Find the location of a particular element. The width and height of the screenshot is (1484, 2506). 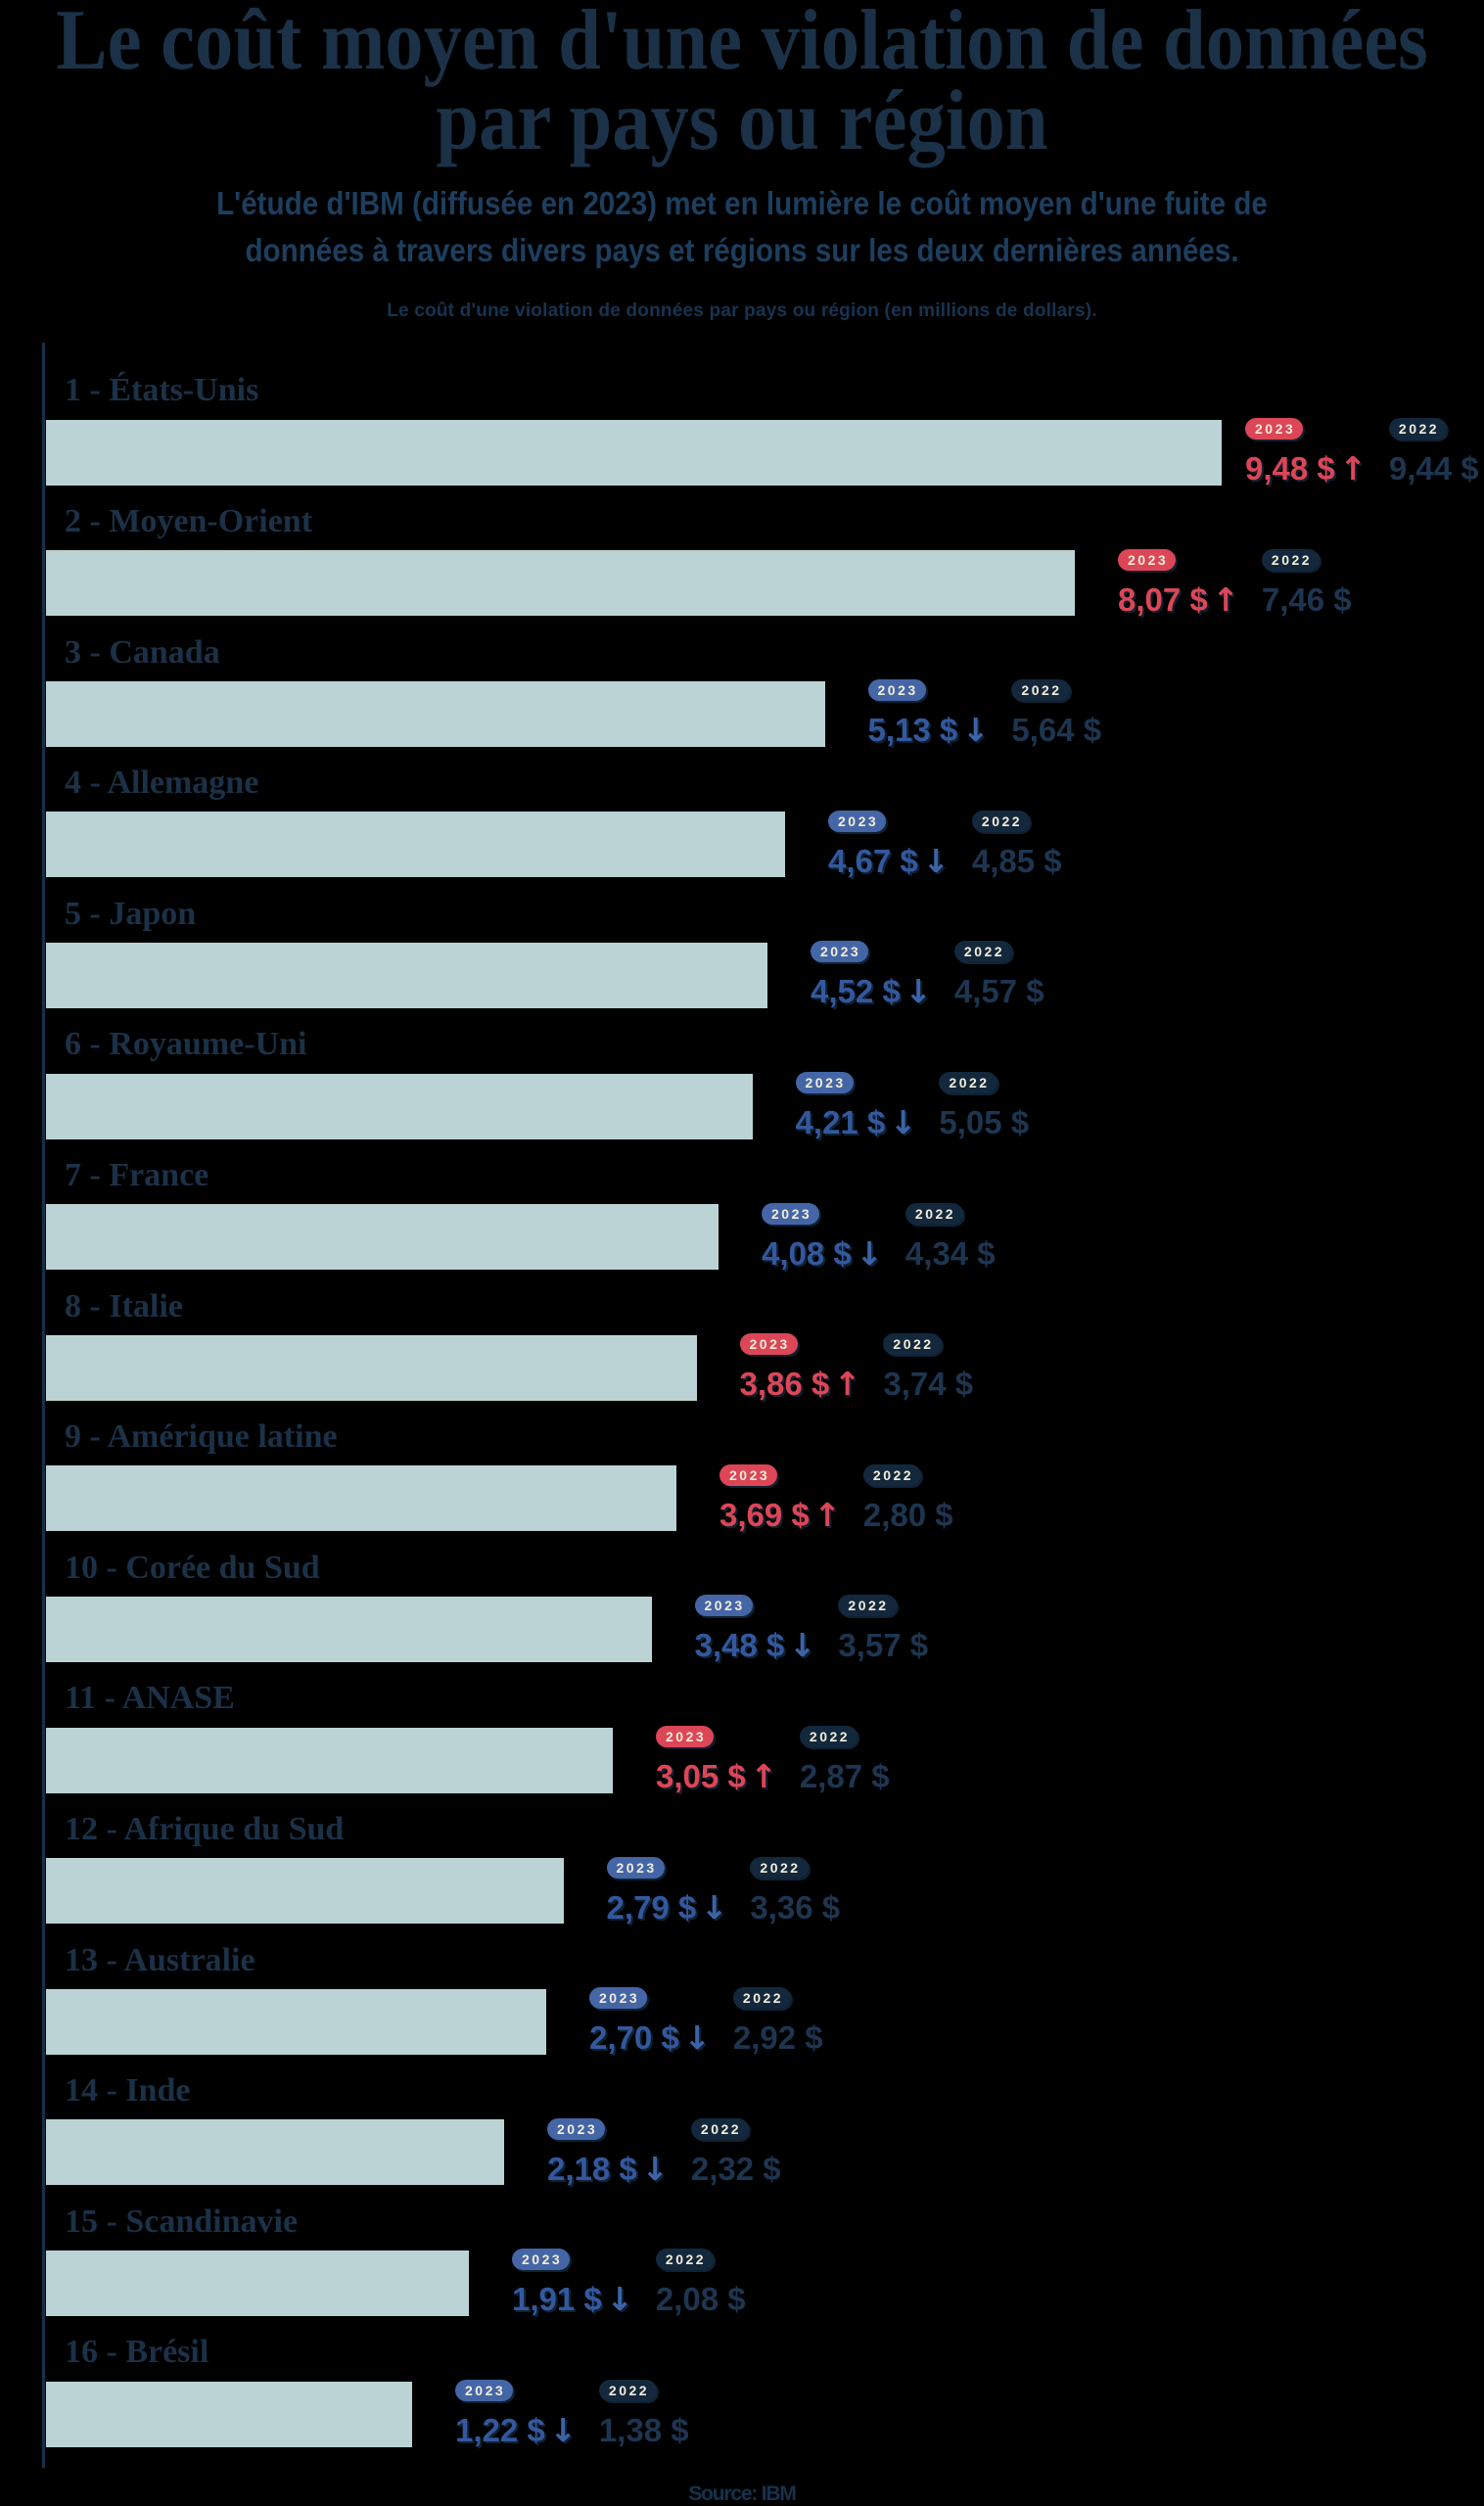

value-group: 2023 9,48 $ ↑ 2022 9,44 $ is located at coordinates (1362, 451).